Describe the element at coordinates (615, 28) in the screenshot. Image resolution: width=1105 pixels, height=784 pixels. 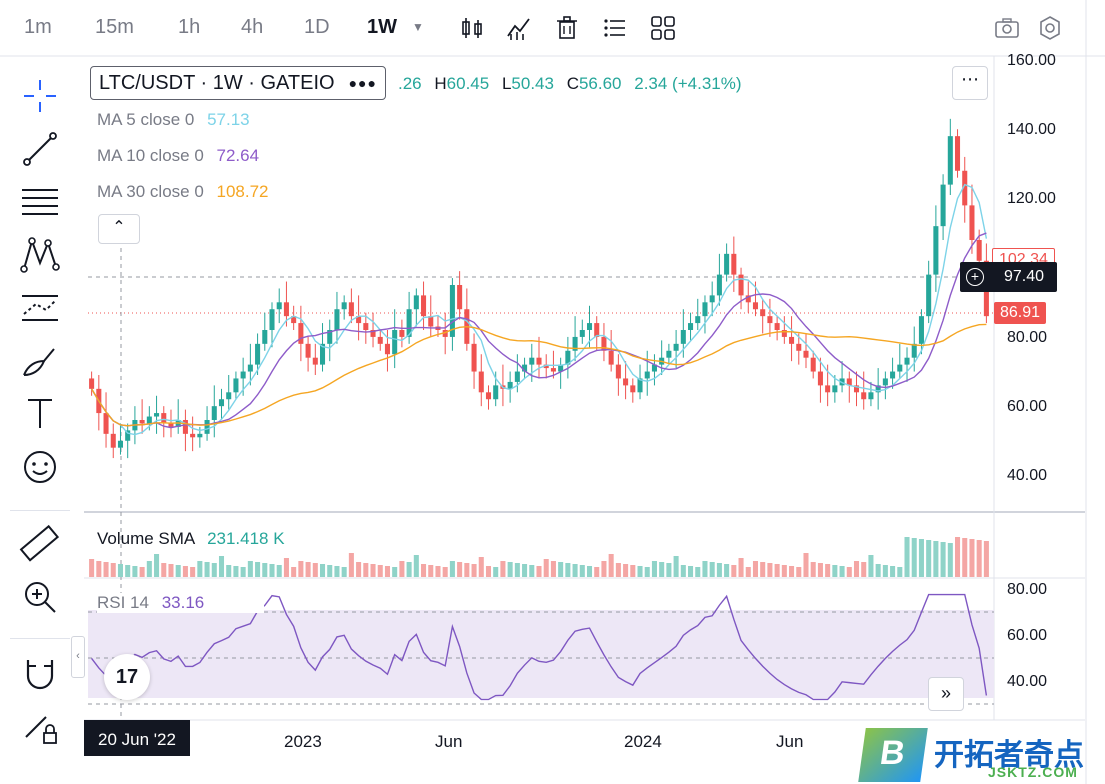
I see `list-icon` at that location.